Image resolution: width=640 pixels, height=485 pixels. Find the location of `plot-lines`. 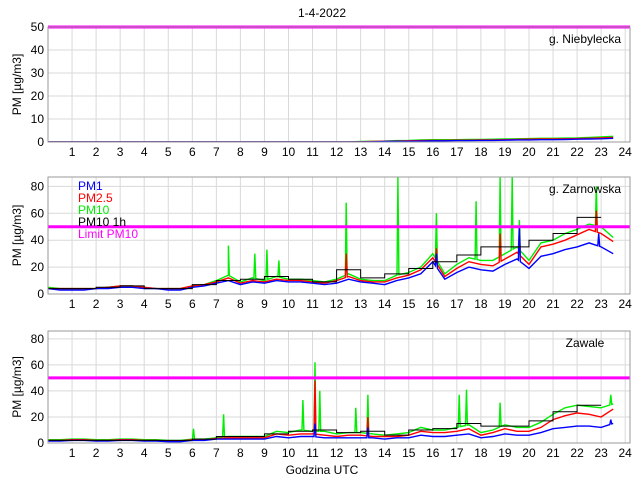

plot-lines is located at coordinates (331, 402).